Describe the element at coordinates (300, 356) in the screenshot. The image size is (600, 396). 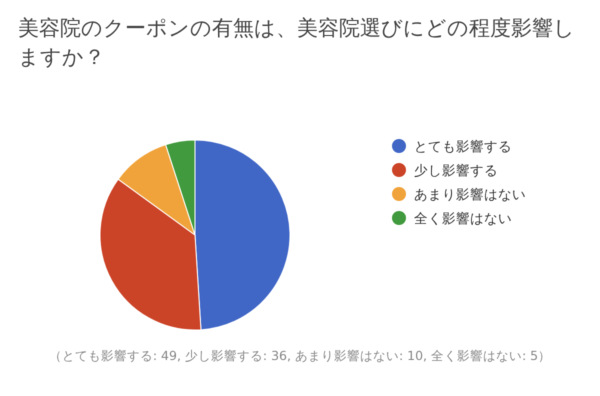
I see `text: （とても影響する: 49, 少し影響する: 36, あまり影響はない: 10, 全く影響はない: 5）` at that location.